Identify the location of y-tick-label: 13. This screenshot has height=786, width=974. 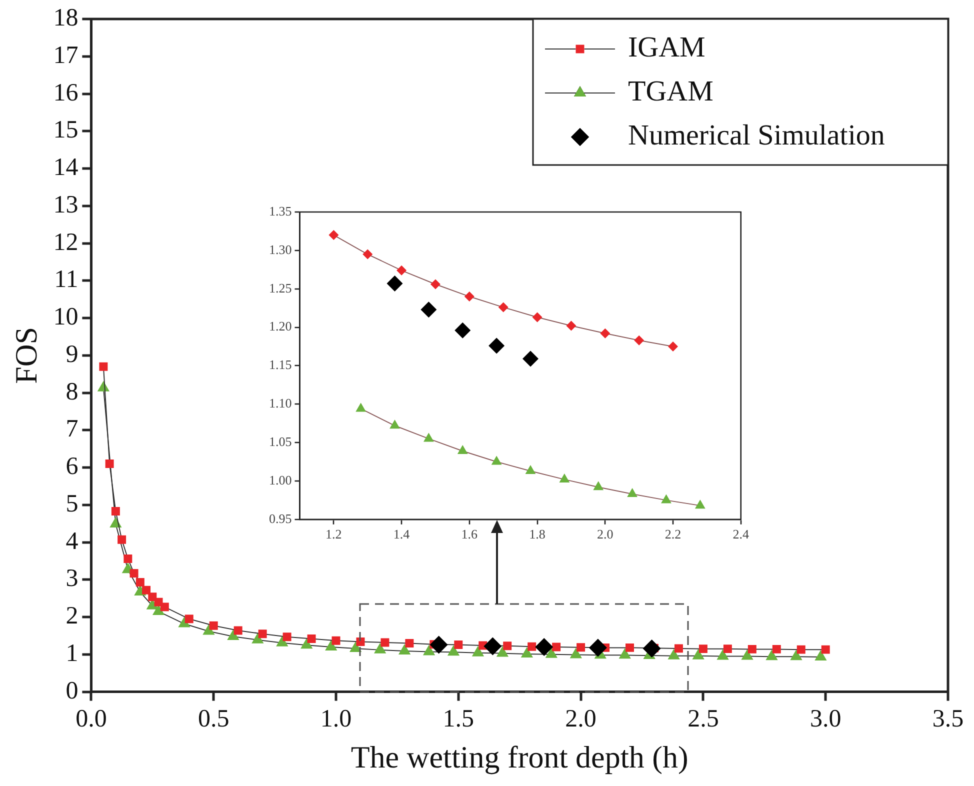
(65, 204).